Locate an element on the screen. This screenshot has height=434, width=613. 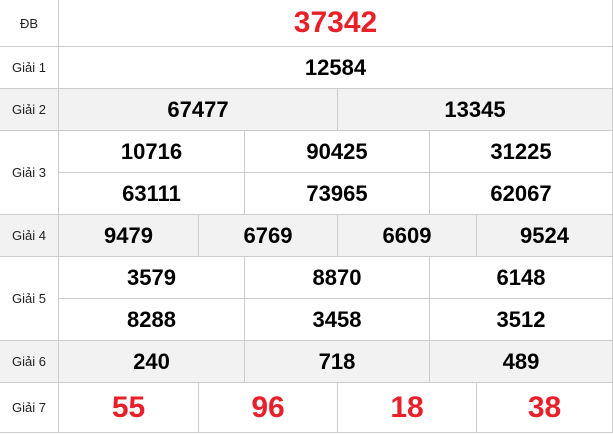
prize-1-number: 12584 is located at coordinates (336, 68).